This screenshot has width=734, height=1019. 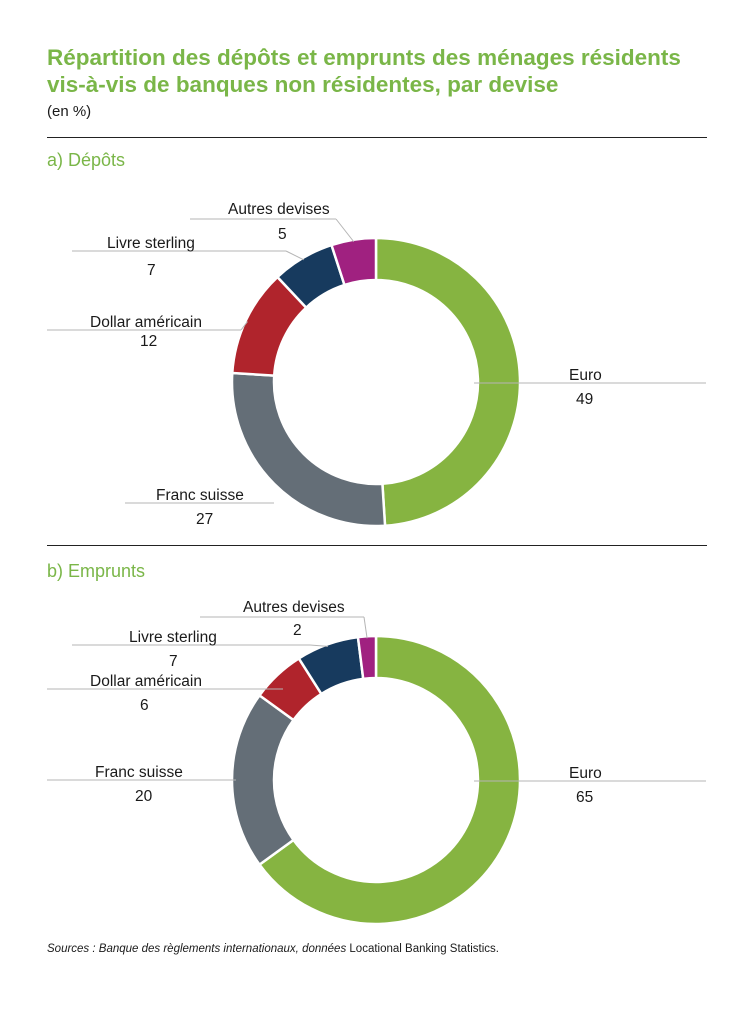 I want to click on chart-subtitle: (en %), so click(x=69, y=111).